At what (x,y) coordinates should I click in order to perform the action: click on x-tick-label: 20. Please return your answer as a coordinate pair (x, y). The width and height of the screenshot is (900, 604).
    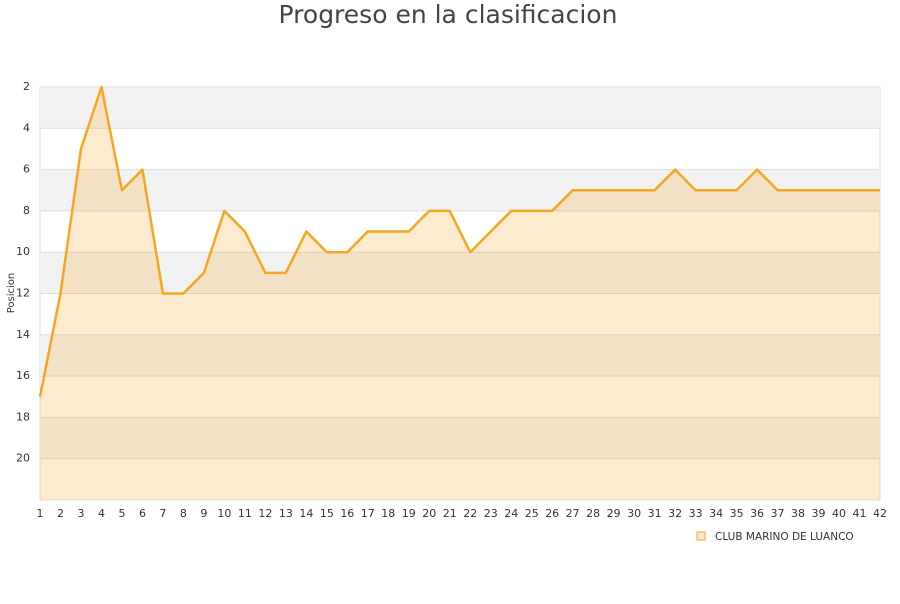
    Looking at the image, I should click on (429, 513).